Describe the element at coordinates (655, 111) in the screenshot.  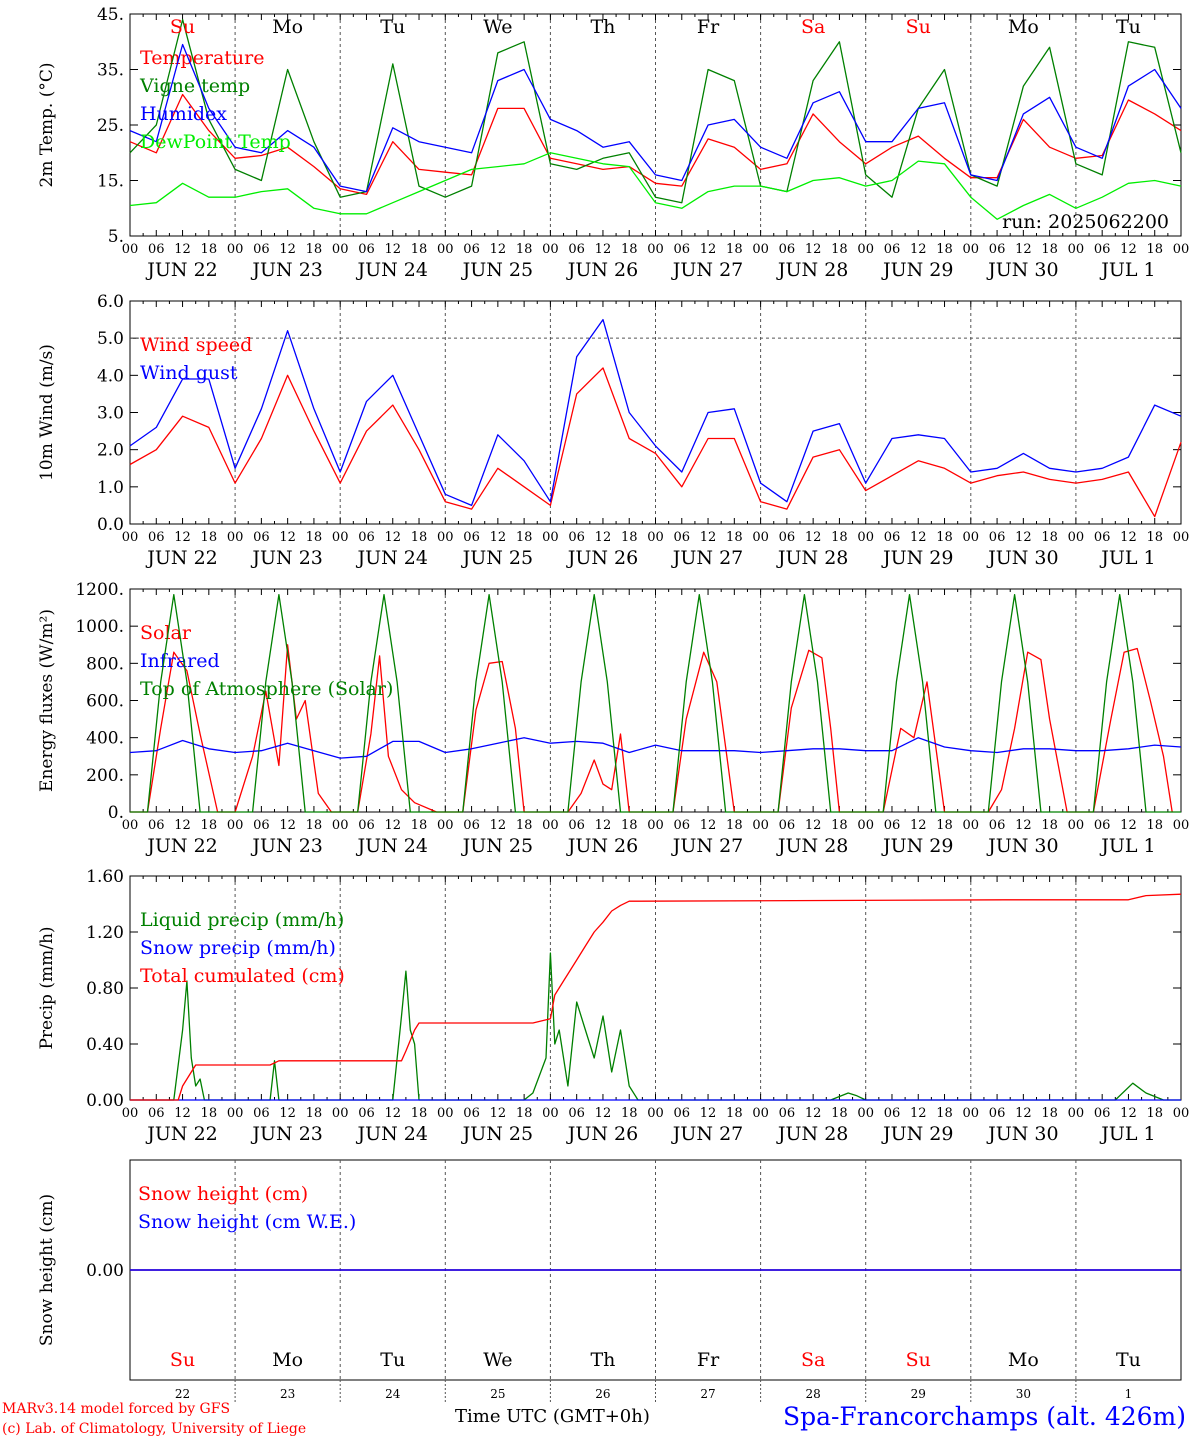
I see `series-line-vigne-temp` at that location.